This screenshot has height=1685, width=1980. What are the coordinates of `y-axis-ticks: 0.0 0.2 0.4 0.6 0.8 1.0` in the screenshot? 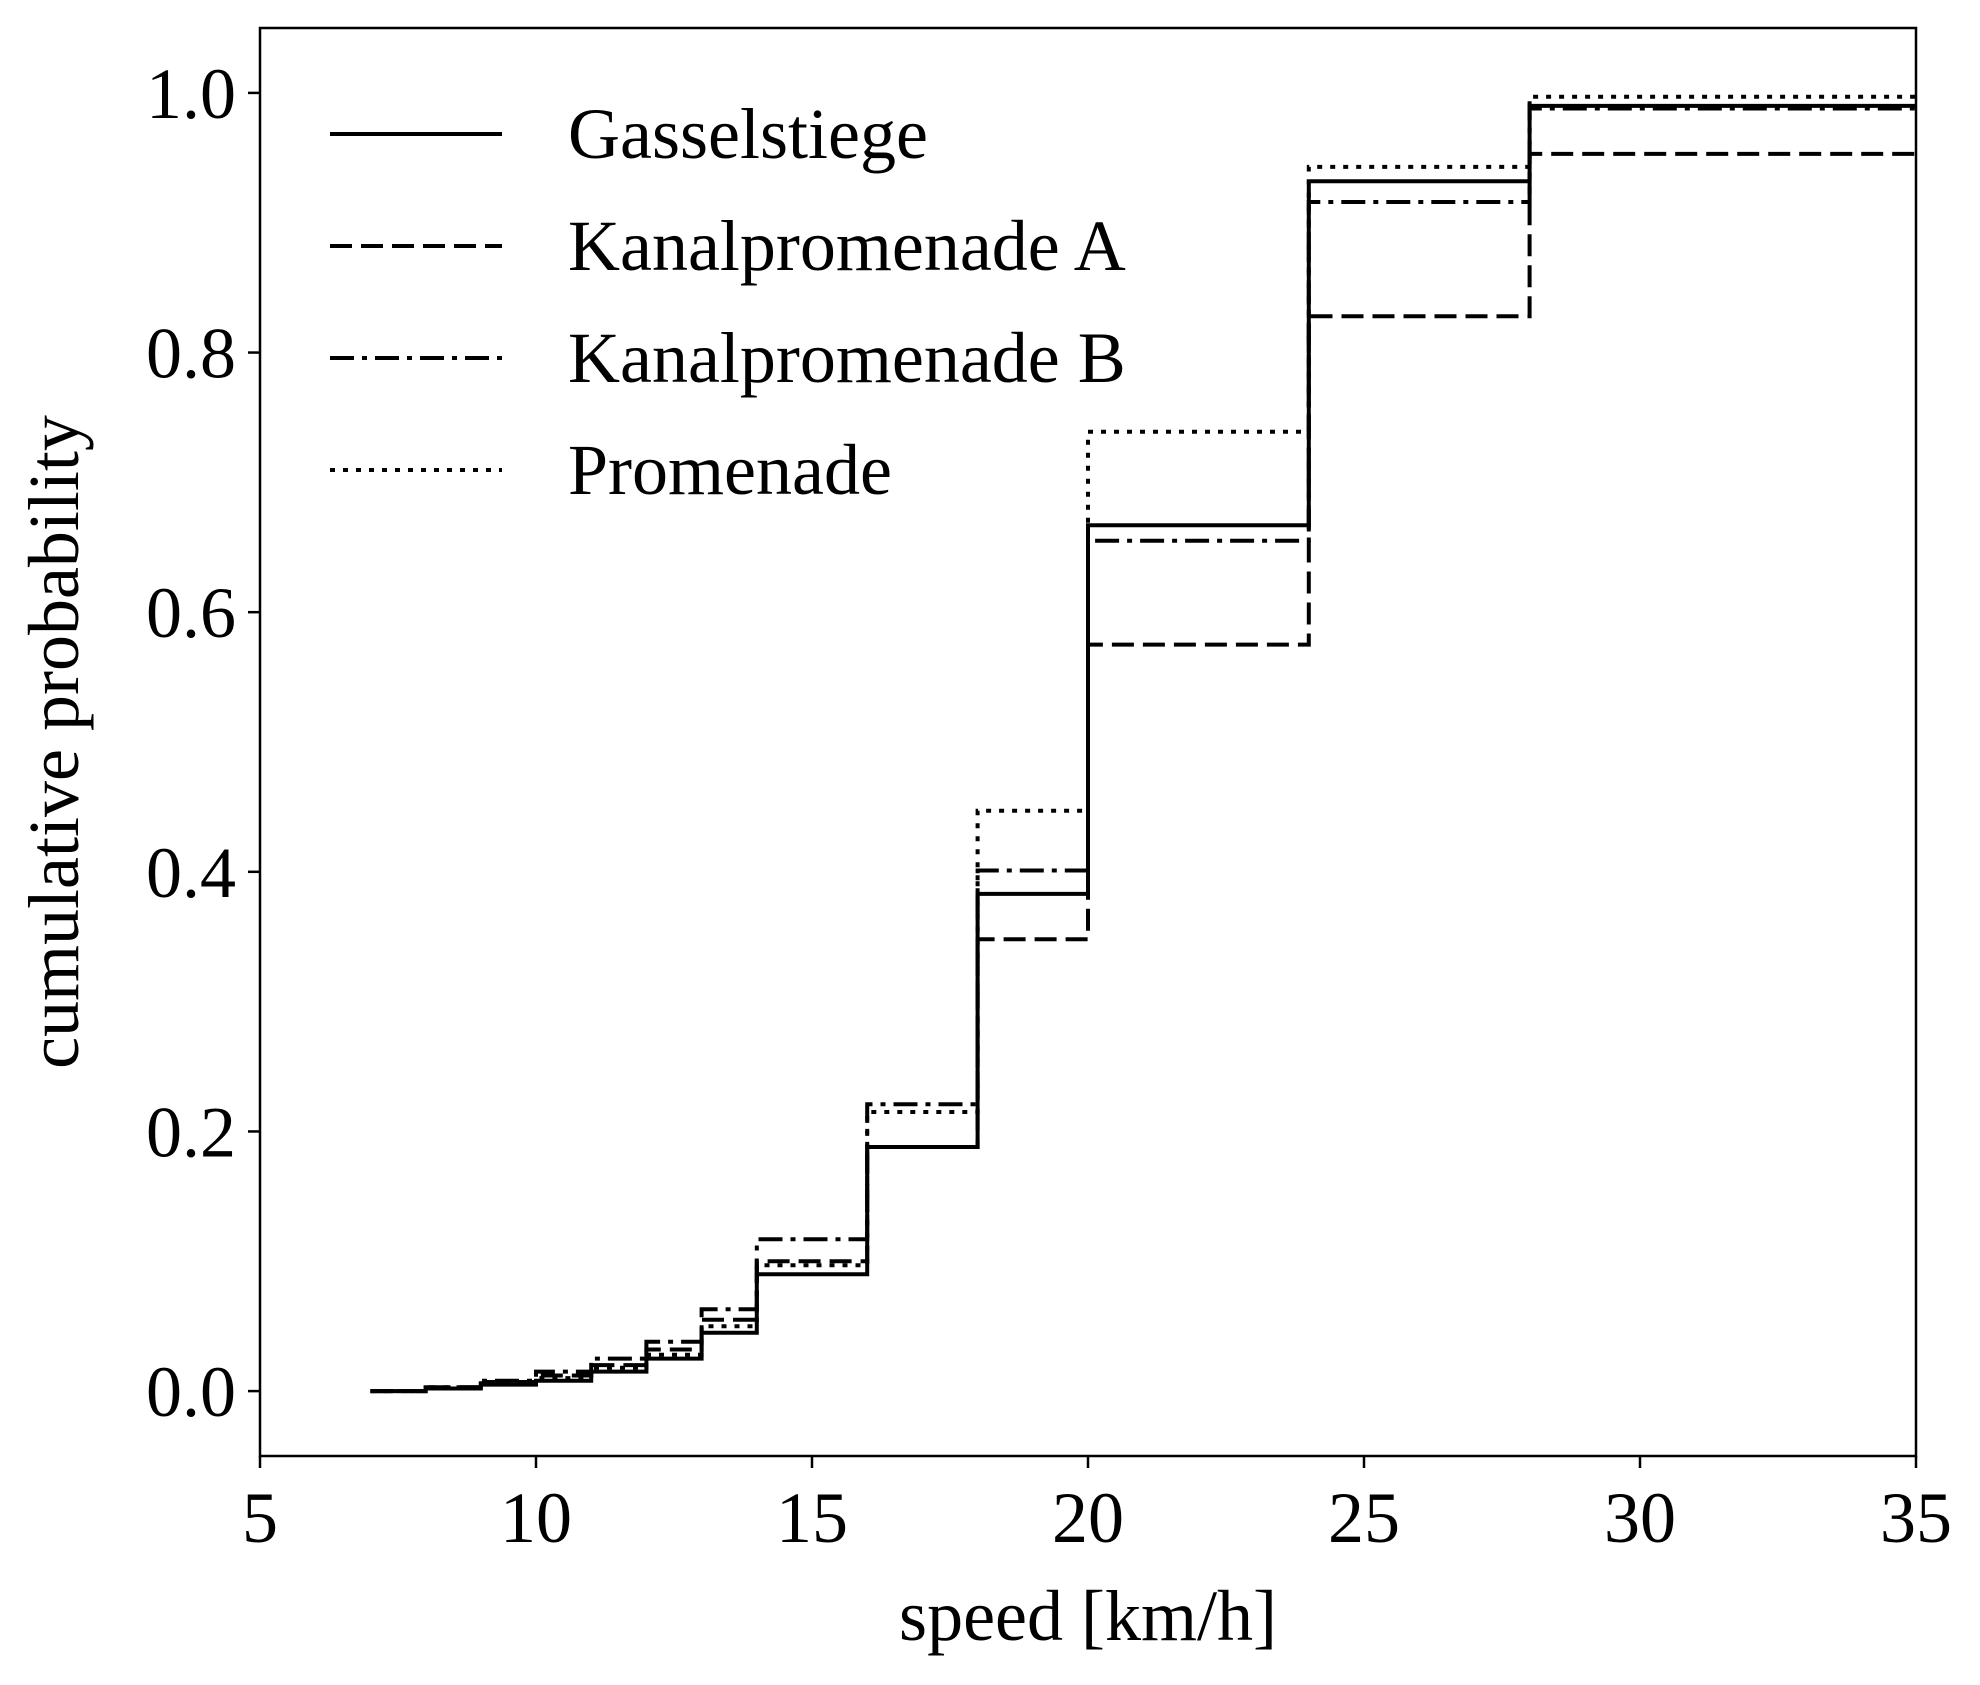 It's located at (203, 743).